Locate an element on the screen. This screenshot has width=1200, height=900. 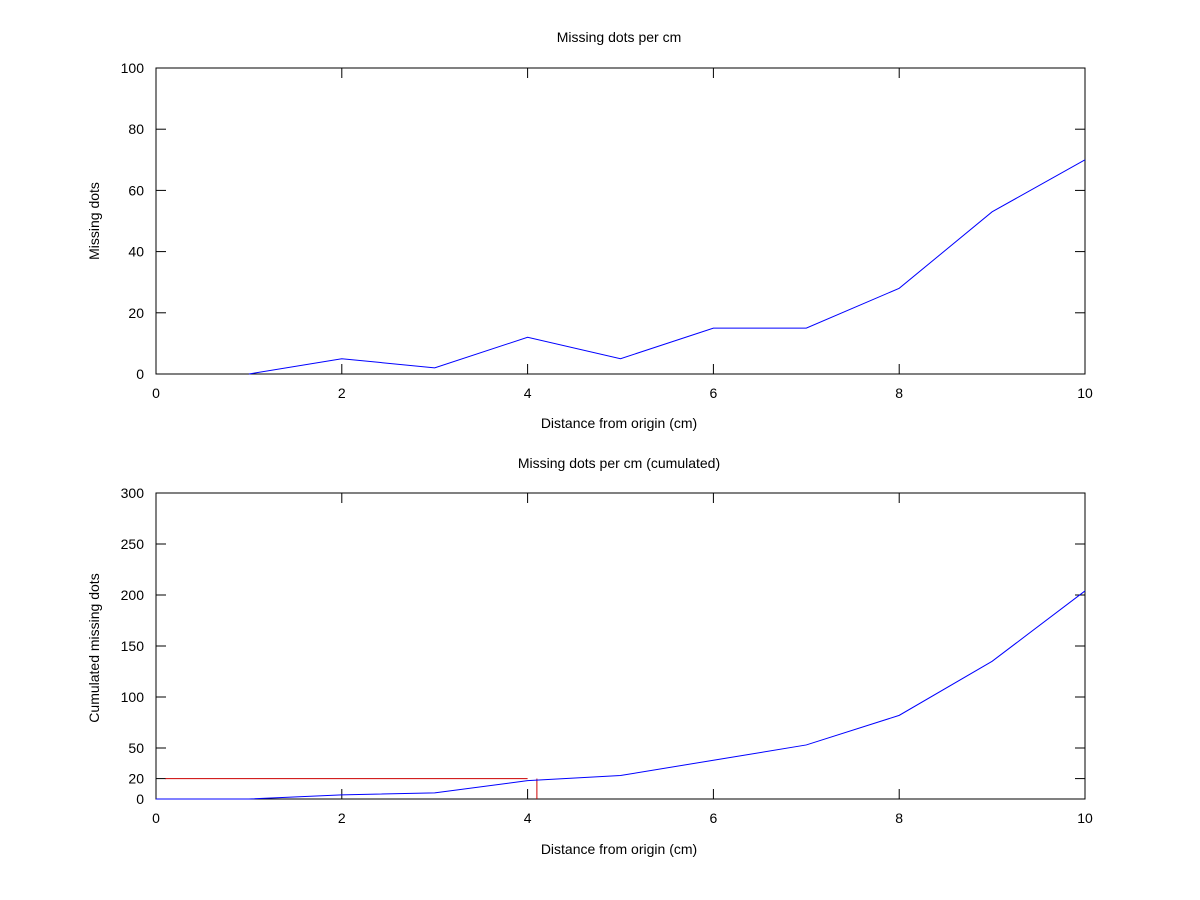
y-tick-label: 250 is located at coordinates (133, 544).